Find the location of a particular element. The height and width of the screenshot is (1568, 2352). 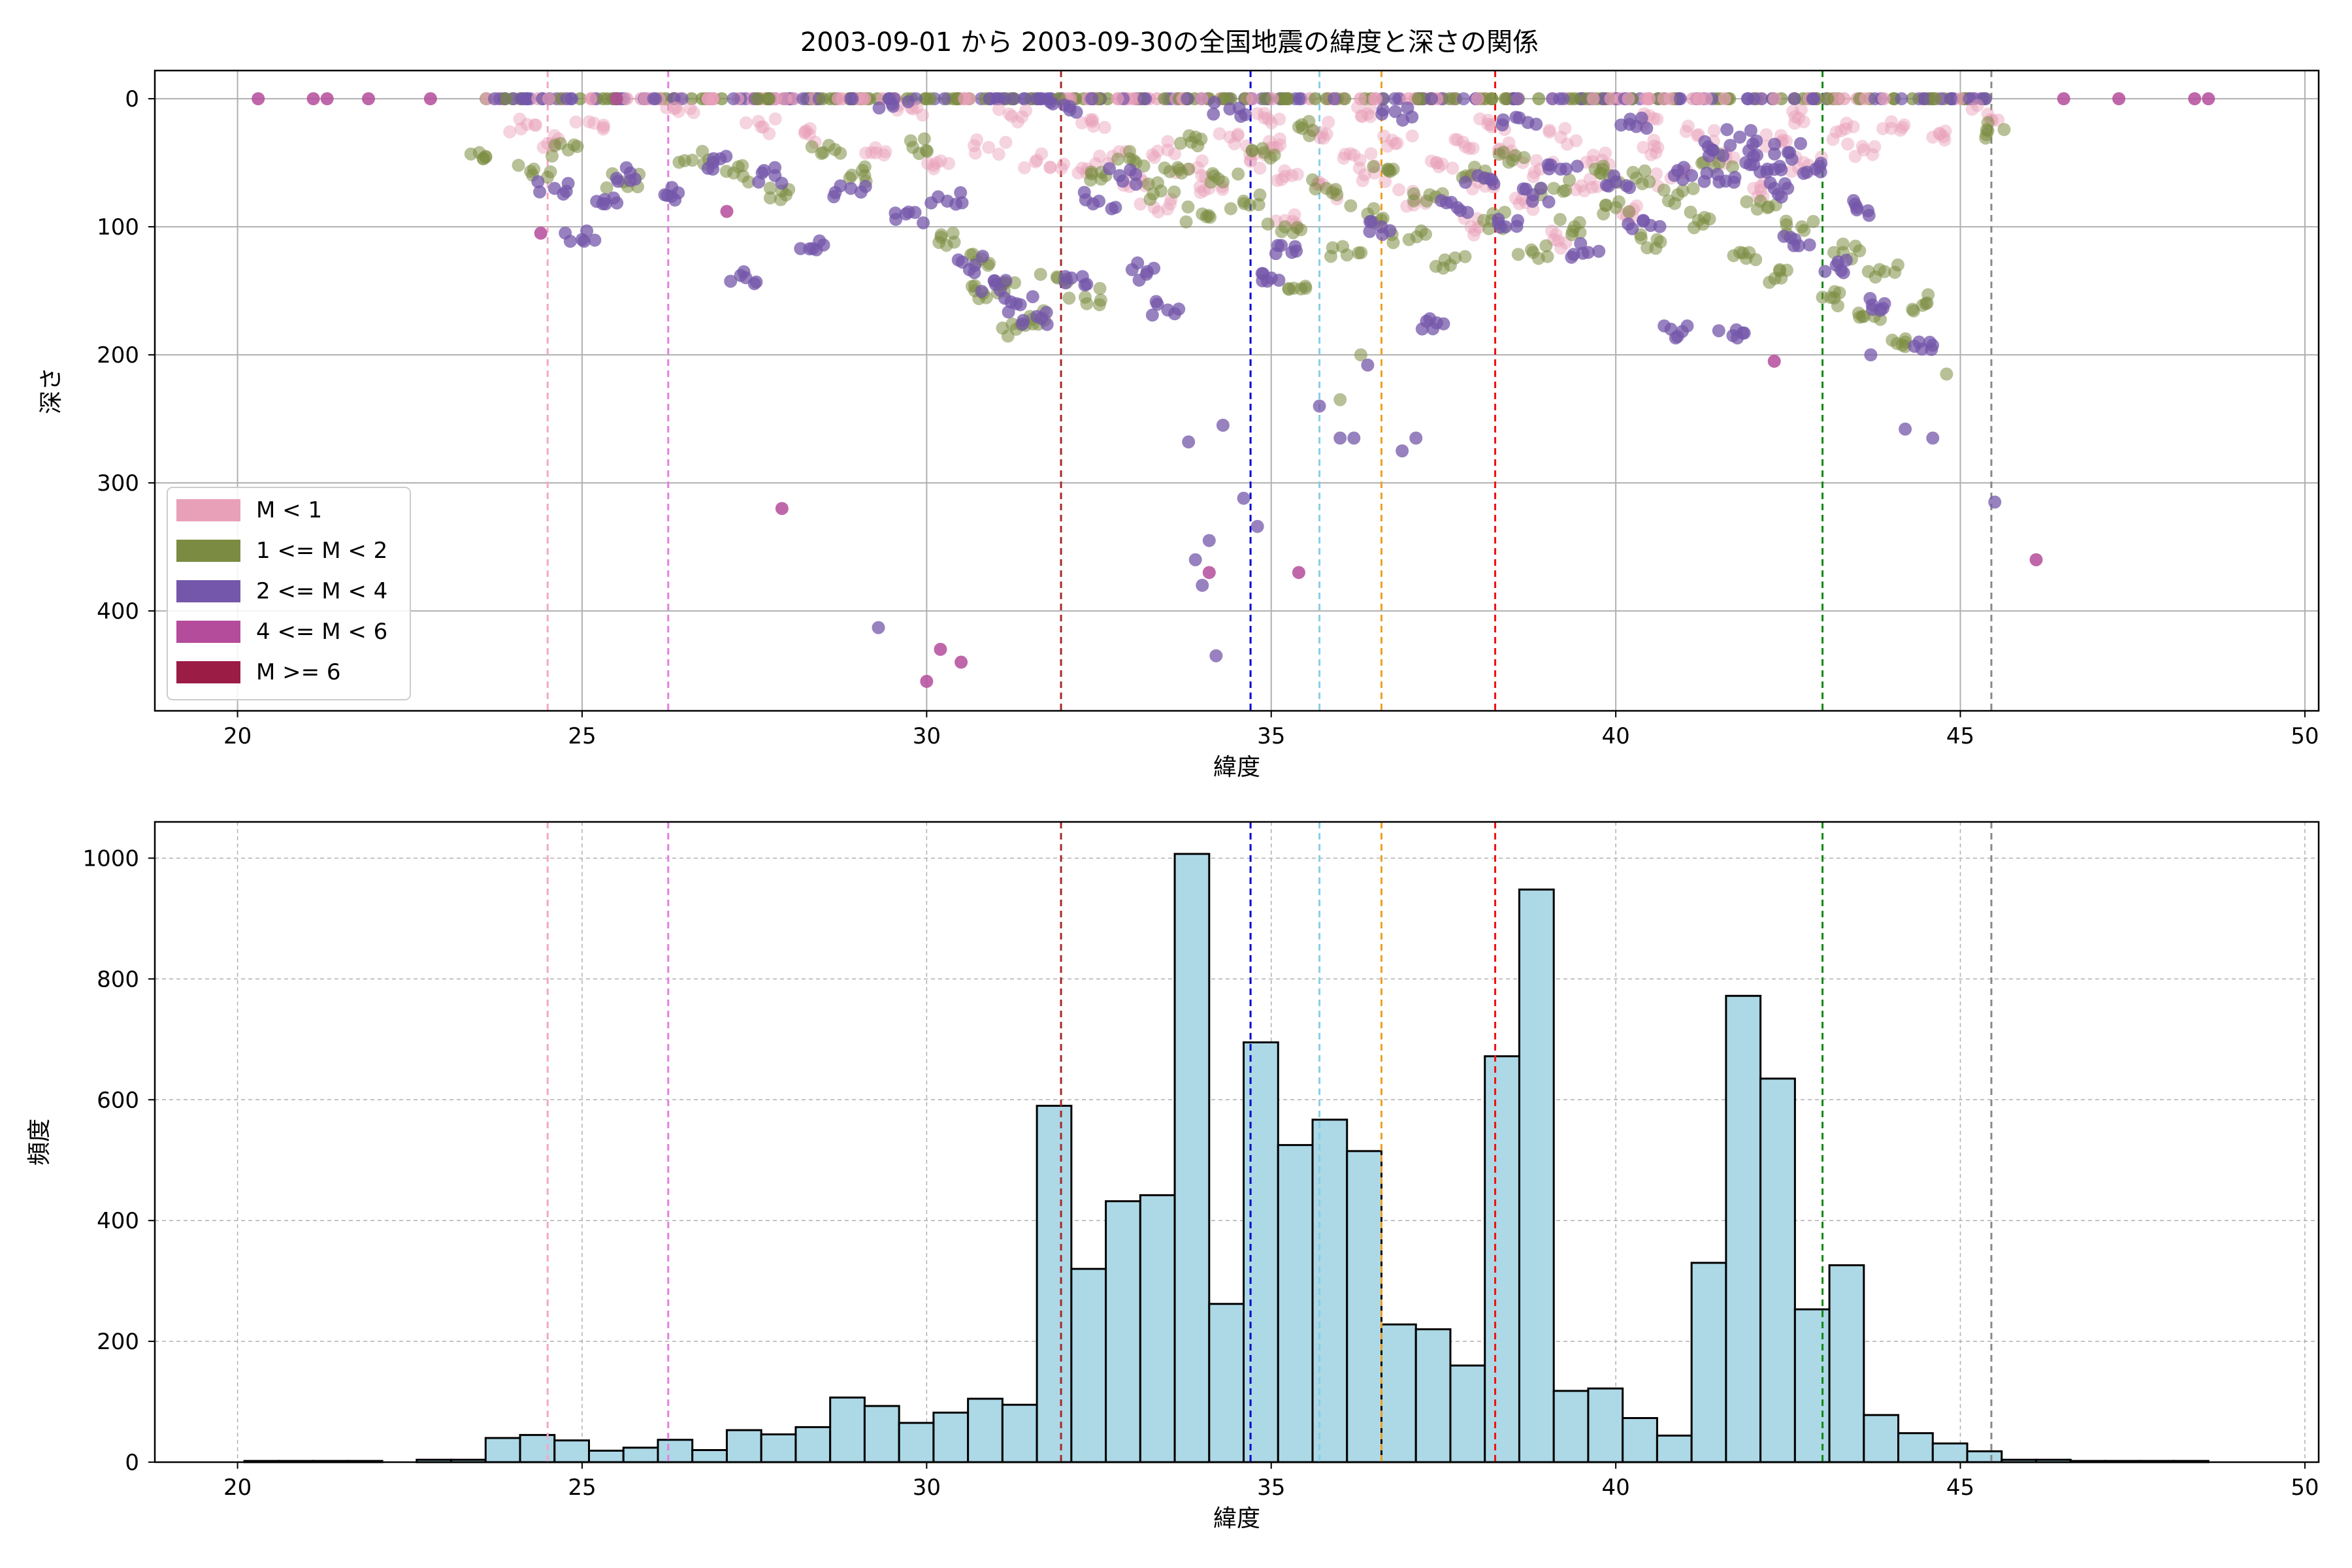

histogram-y-ticks: 0 200 400 600 800 1000 is located at coordinates (118, 1160).